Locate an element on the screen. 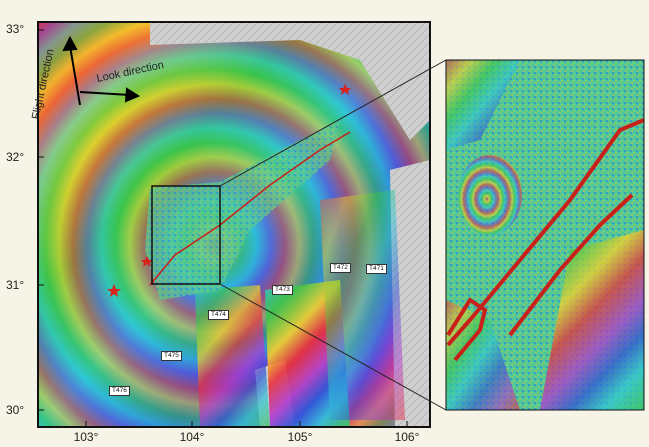 Image resolution: width=649 pixels, height=447 pixels. relief-area is located at coordinates (290, 81).